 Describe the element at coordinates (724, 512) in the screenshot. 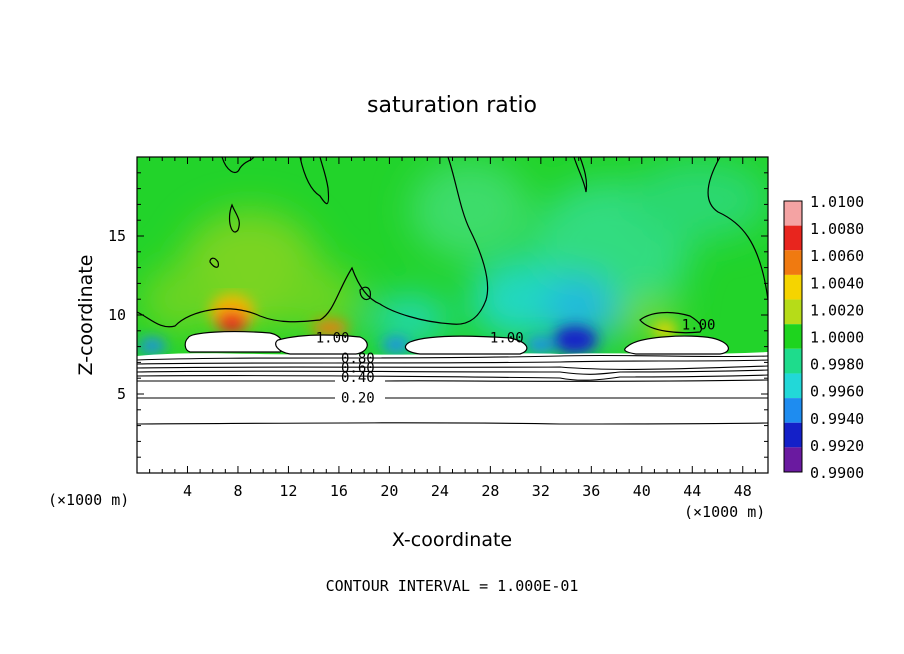

I see `x-unit-label: (×1000 m)` at that location.